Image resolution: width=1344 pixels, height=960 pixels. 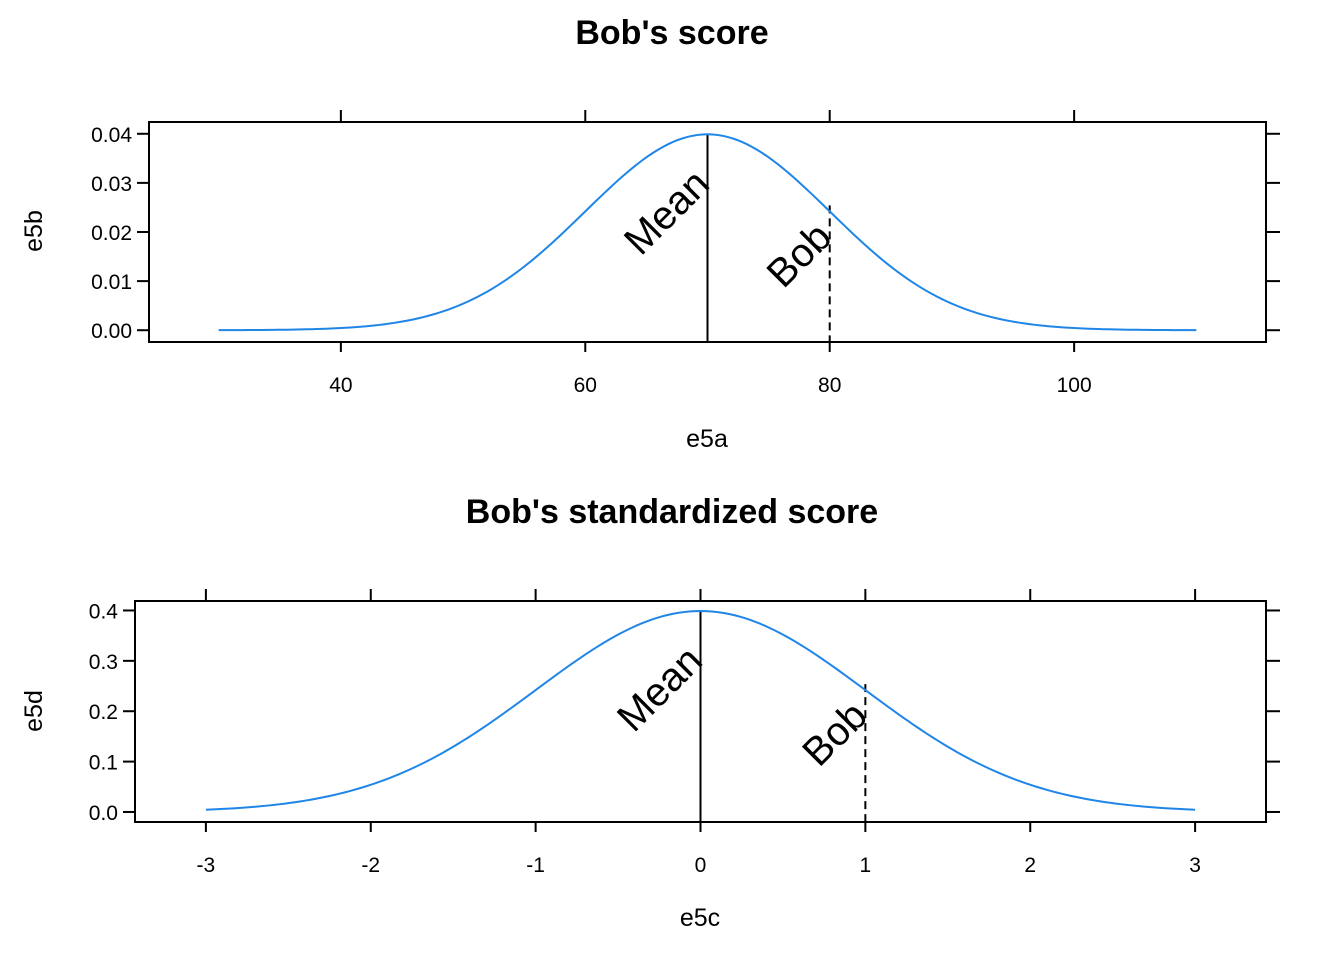 What do you see at coordinates (585, 385) in the screenshot?
I see `x-tick-label: 60` at bounding box center [585, 385].